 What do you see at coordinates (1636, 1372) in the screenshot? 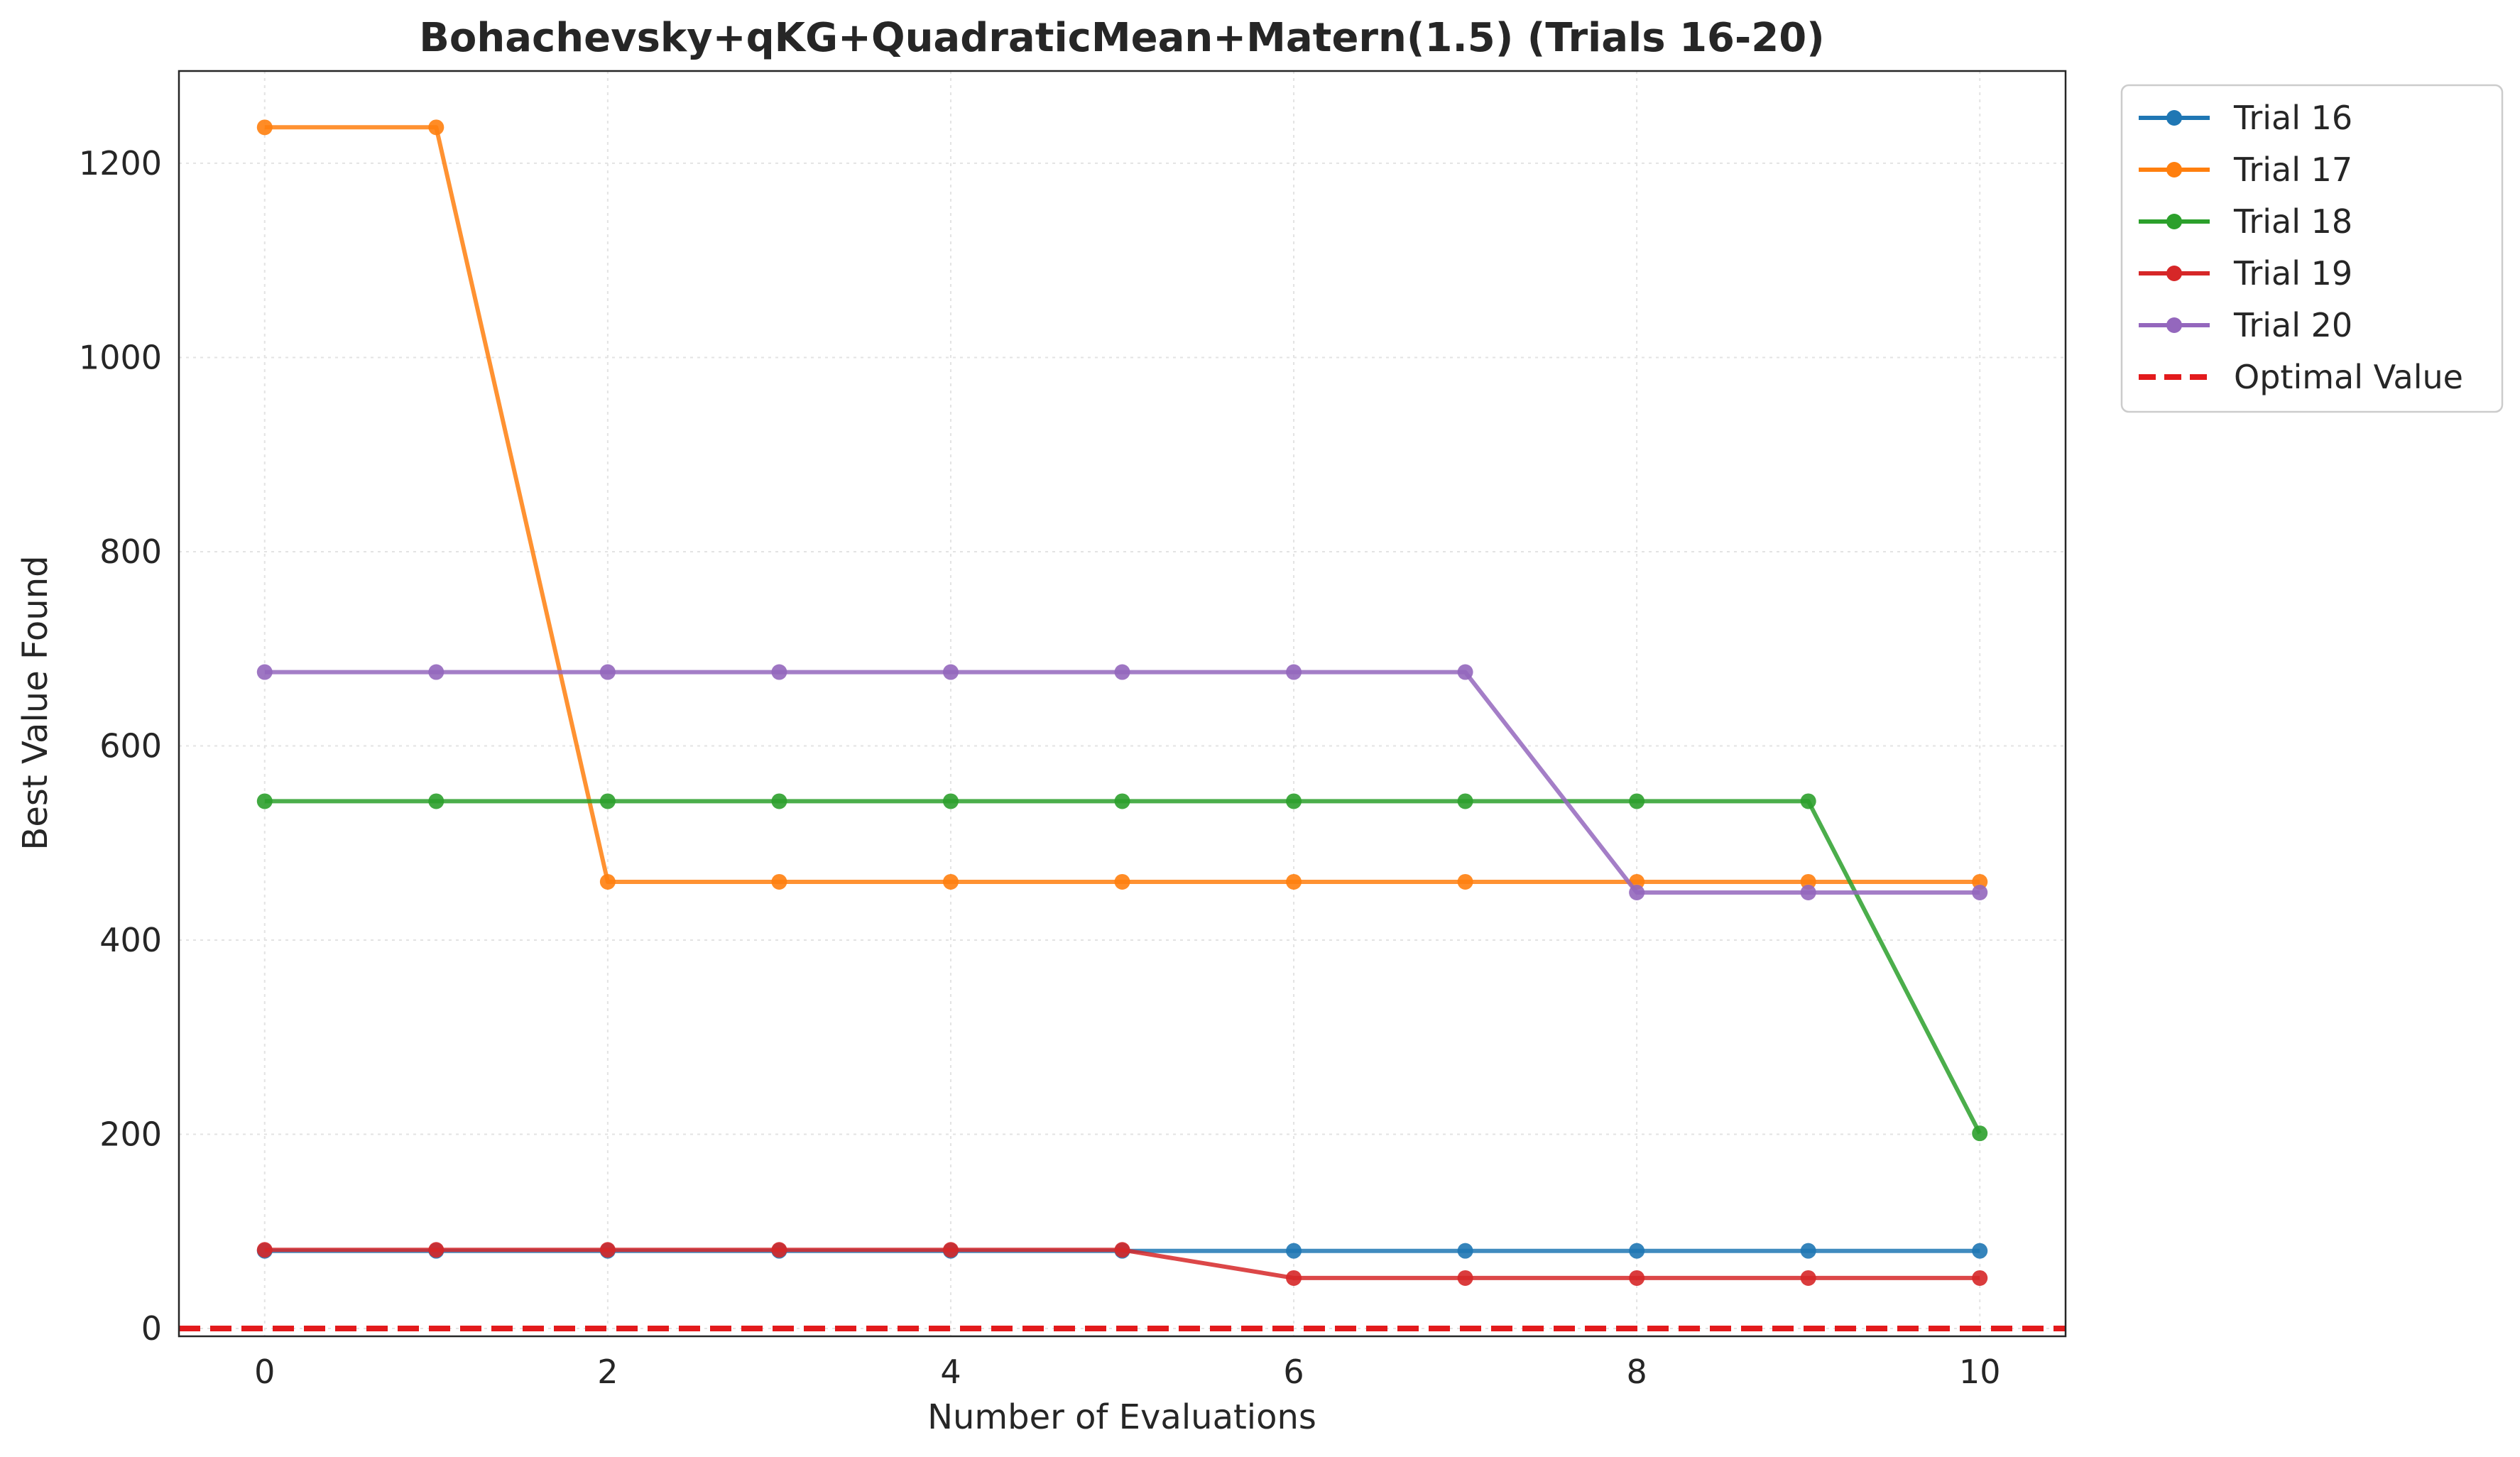
I see `x-tick-label: 8` at bounding box center [1636, 1372].